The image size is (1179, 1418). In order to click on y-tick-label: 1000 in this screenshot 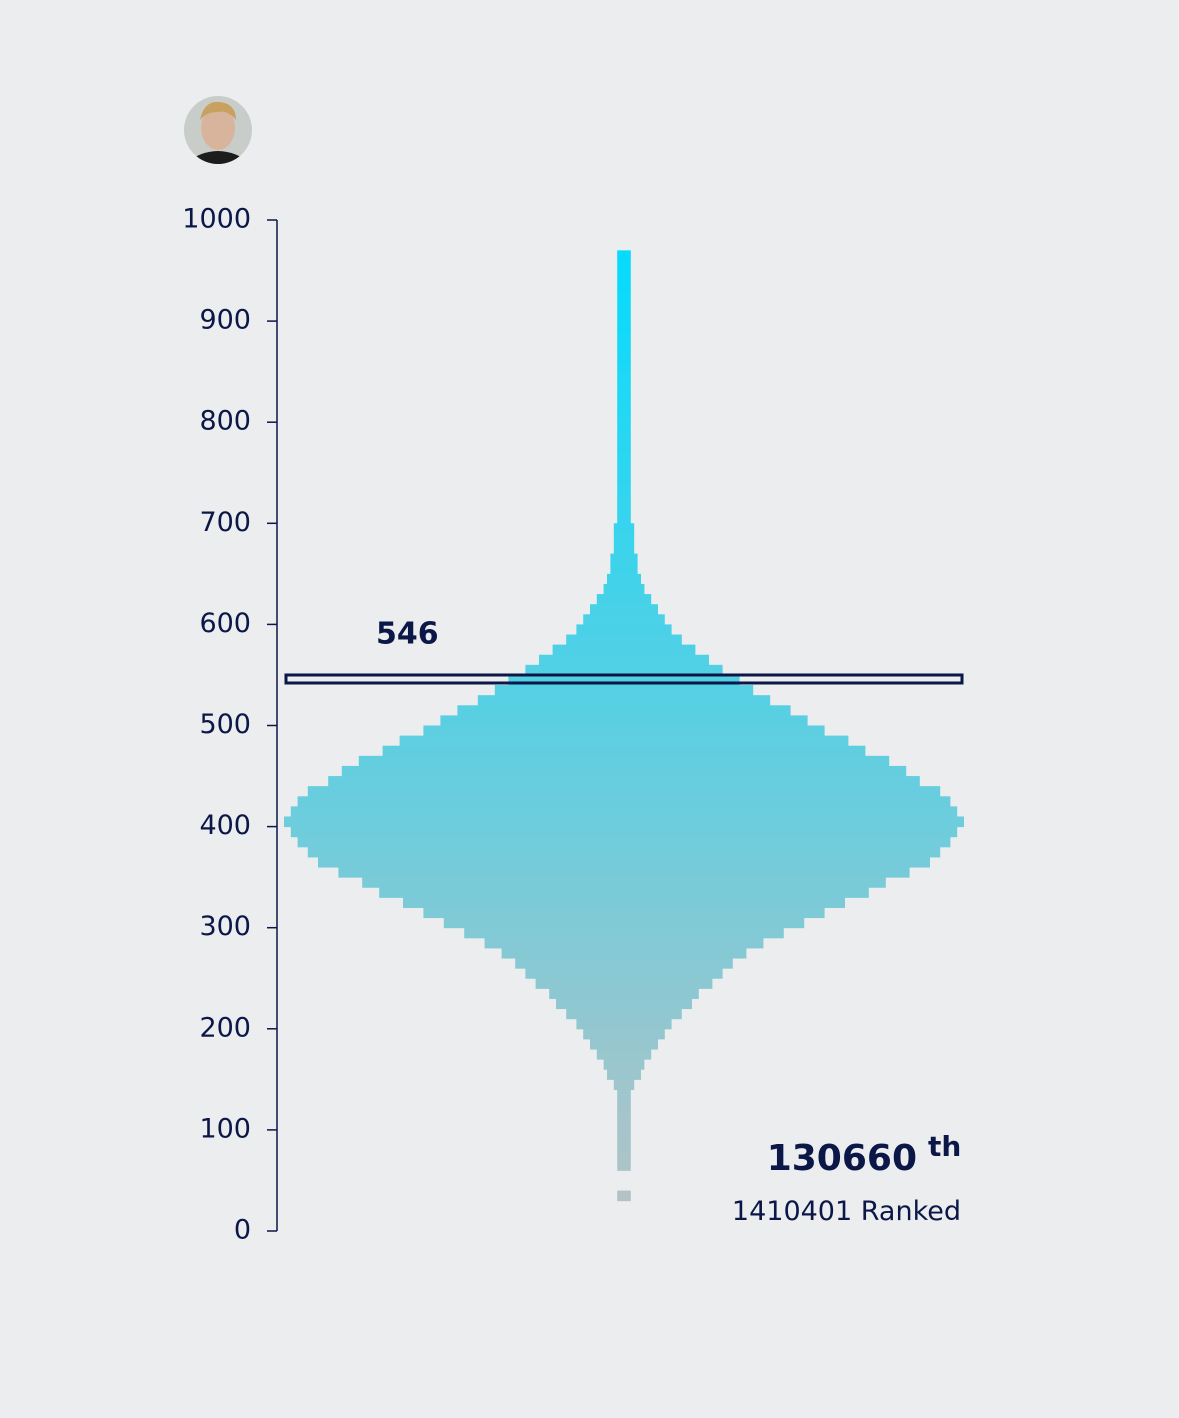, I will do `click(216, 219)`.